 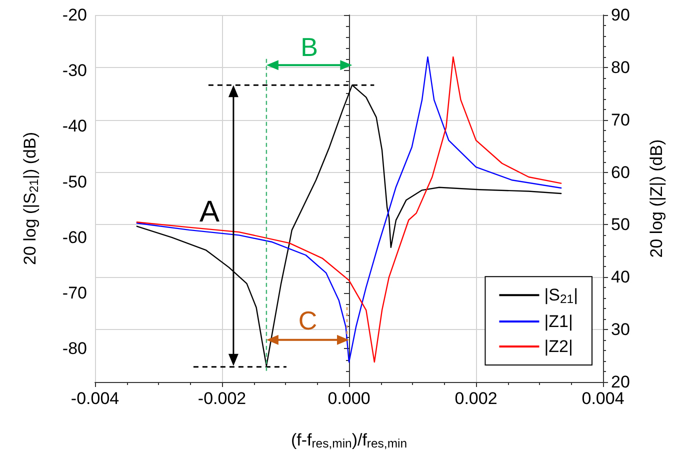 What do you see at coordinates (603, 398) in the screenshot?
I see `x-tick-label: 0.004` at bounding box center [603, 398].